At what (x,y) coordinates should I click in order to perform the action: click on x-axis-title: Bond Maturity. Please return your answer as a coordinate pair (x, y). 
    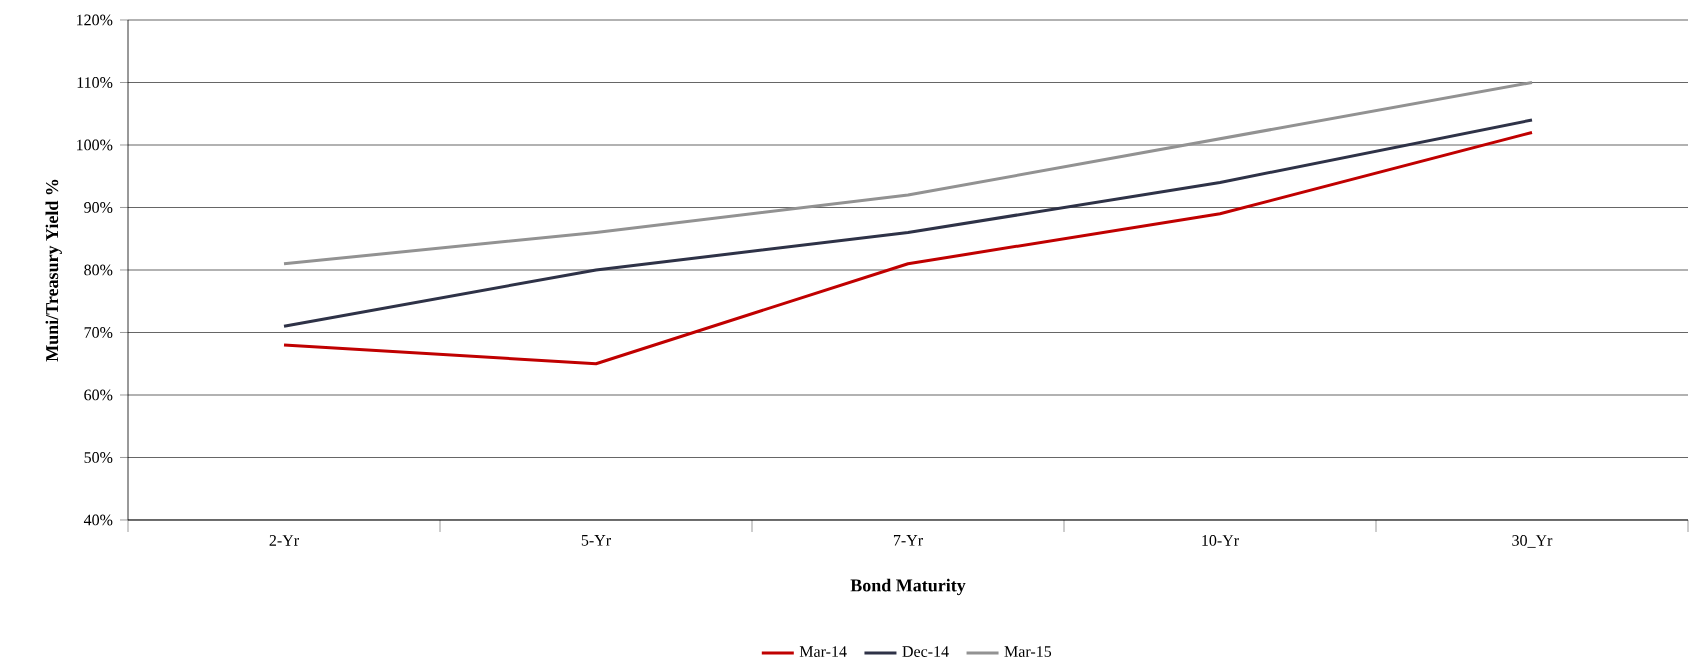
    Looking at the image, I should click on (908, 587).